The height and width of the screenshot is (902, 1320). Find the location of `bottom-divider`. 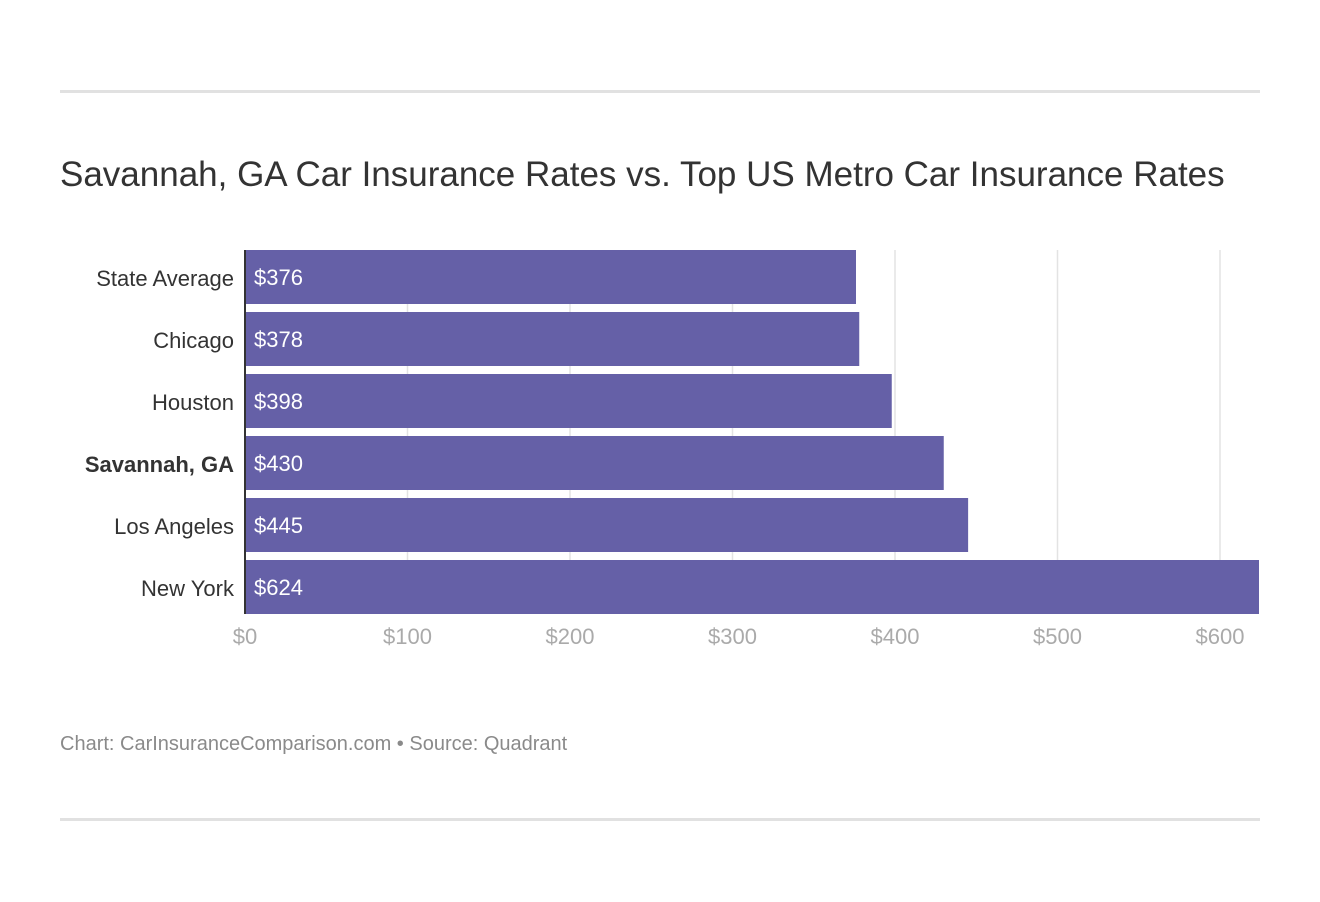

bottom-divider is located at coordinates (660, 819).